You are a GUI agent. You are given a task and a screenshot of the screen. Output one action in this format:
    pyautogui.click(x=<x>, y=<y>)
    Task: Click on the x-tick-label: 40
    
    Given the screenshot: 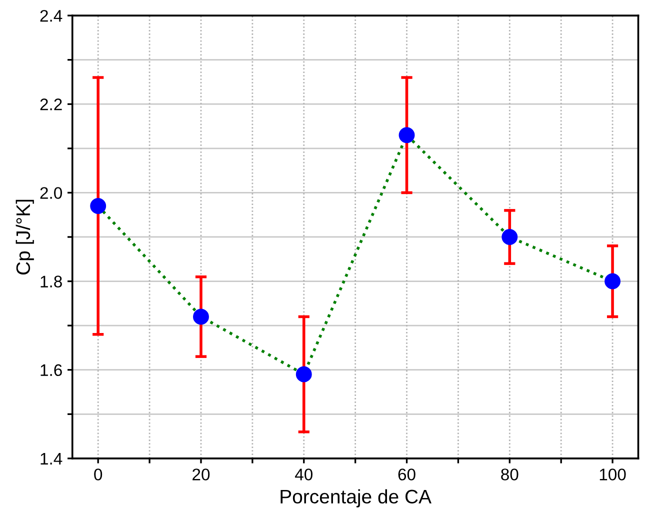 What is the action you would take?
    pyautogui.click(x=303, y=474)
    